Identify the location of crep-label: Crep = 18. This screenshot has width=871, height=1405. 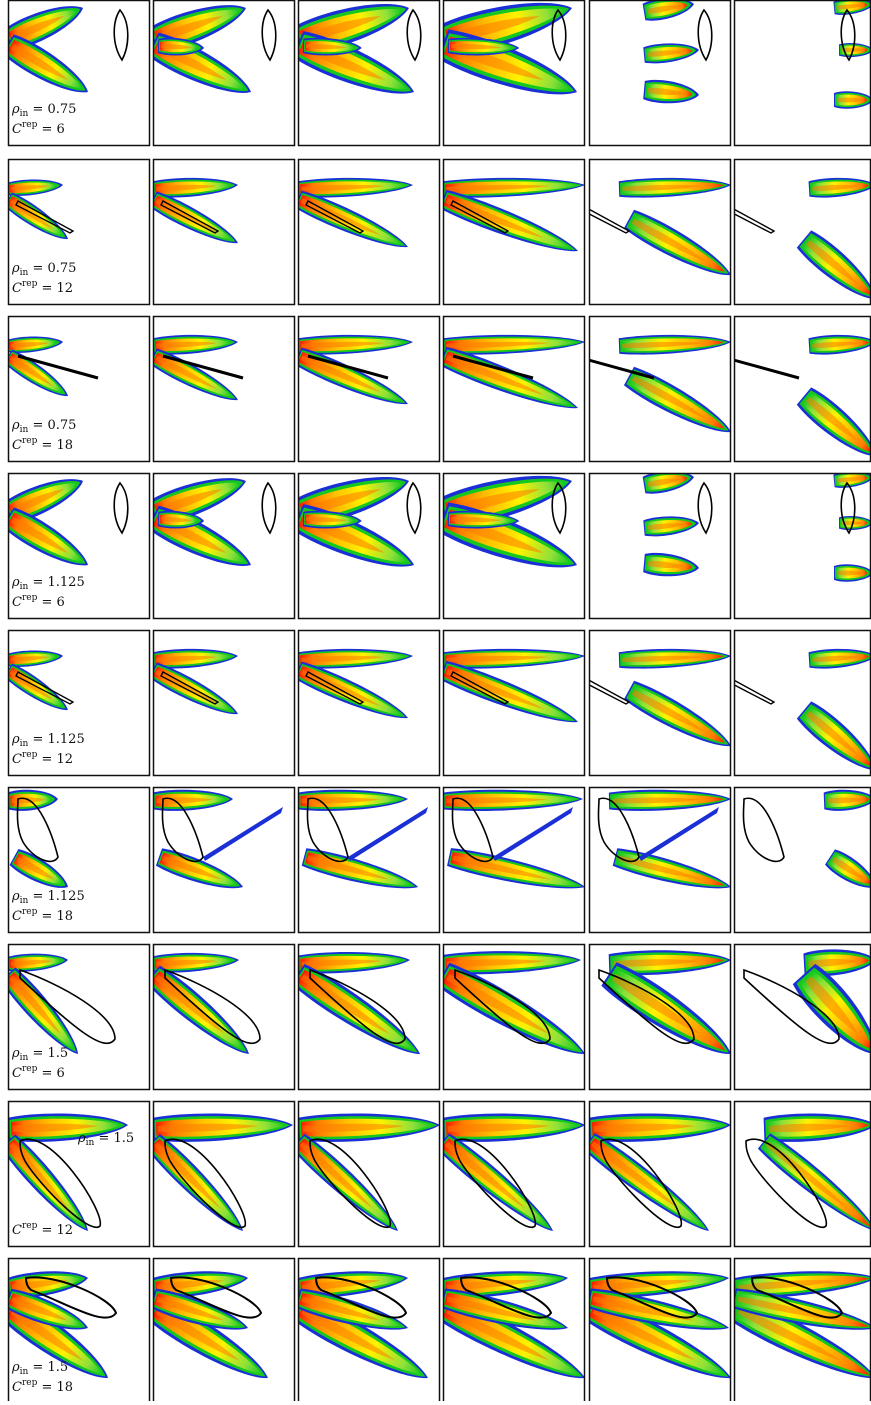
(43, 1386).